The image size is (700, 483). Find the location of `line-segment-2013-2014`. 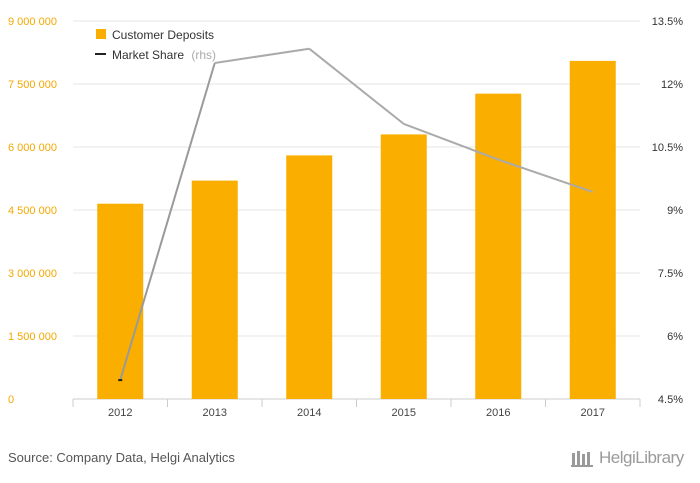

line-segment-2013-2014 is located at coordinates (262, 55).